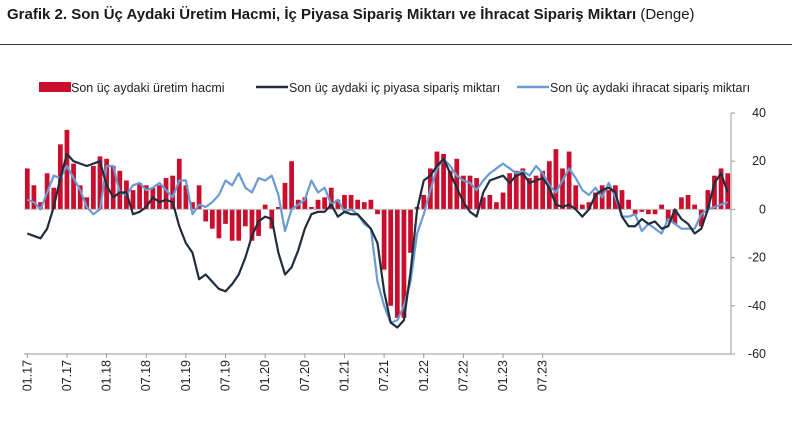  I want to click on x-tick-label-9: 07.21, so click(384, 375).